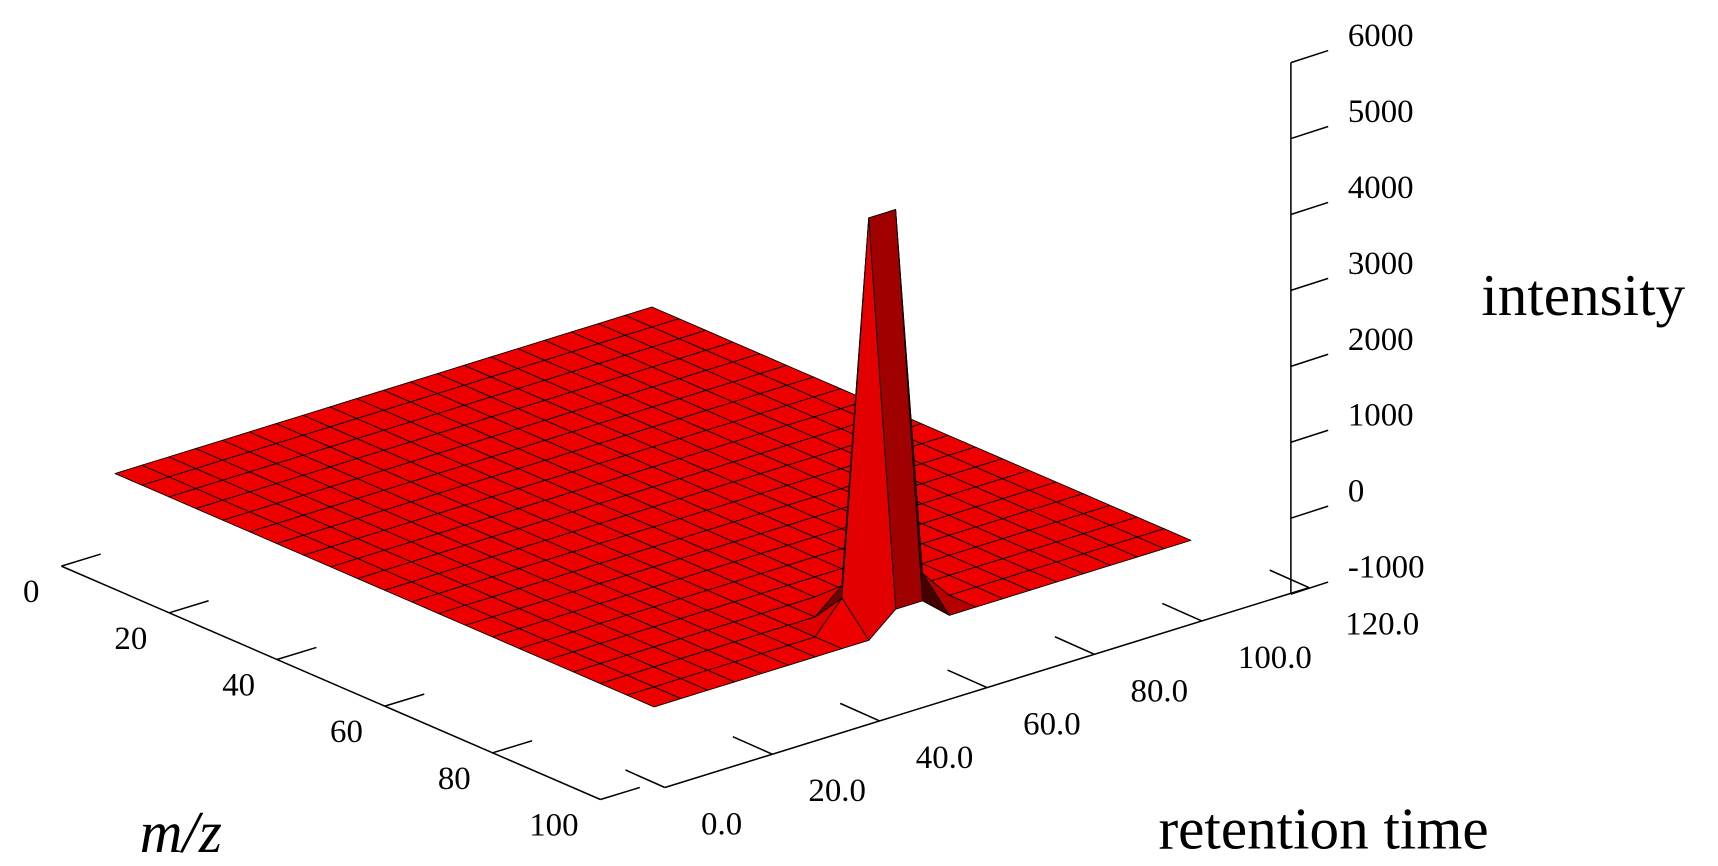  Describe the element at coordinates (1382, 625) in the screenshot. I see `y-tick-label: 120.0` at that location.